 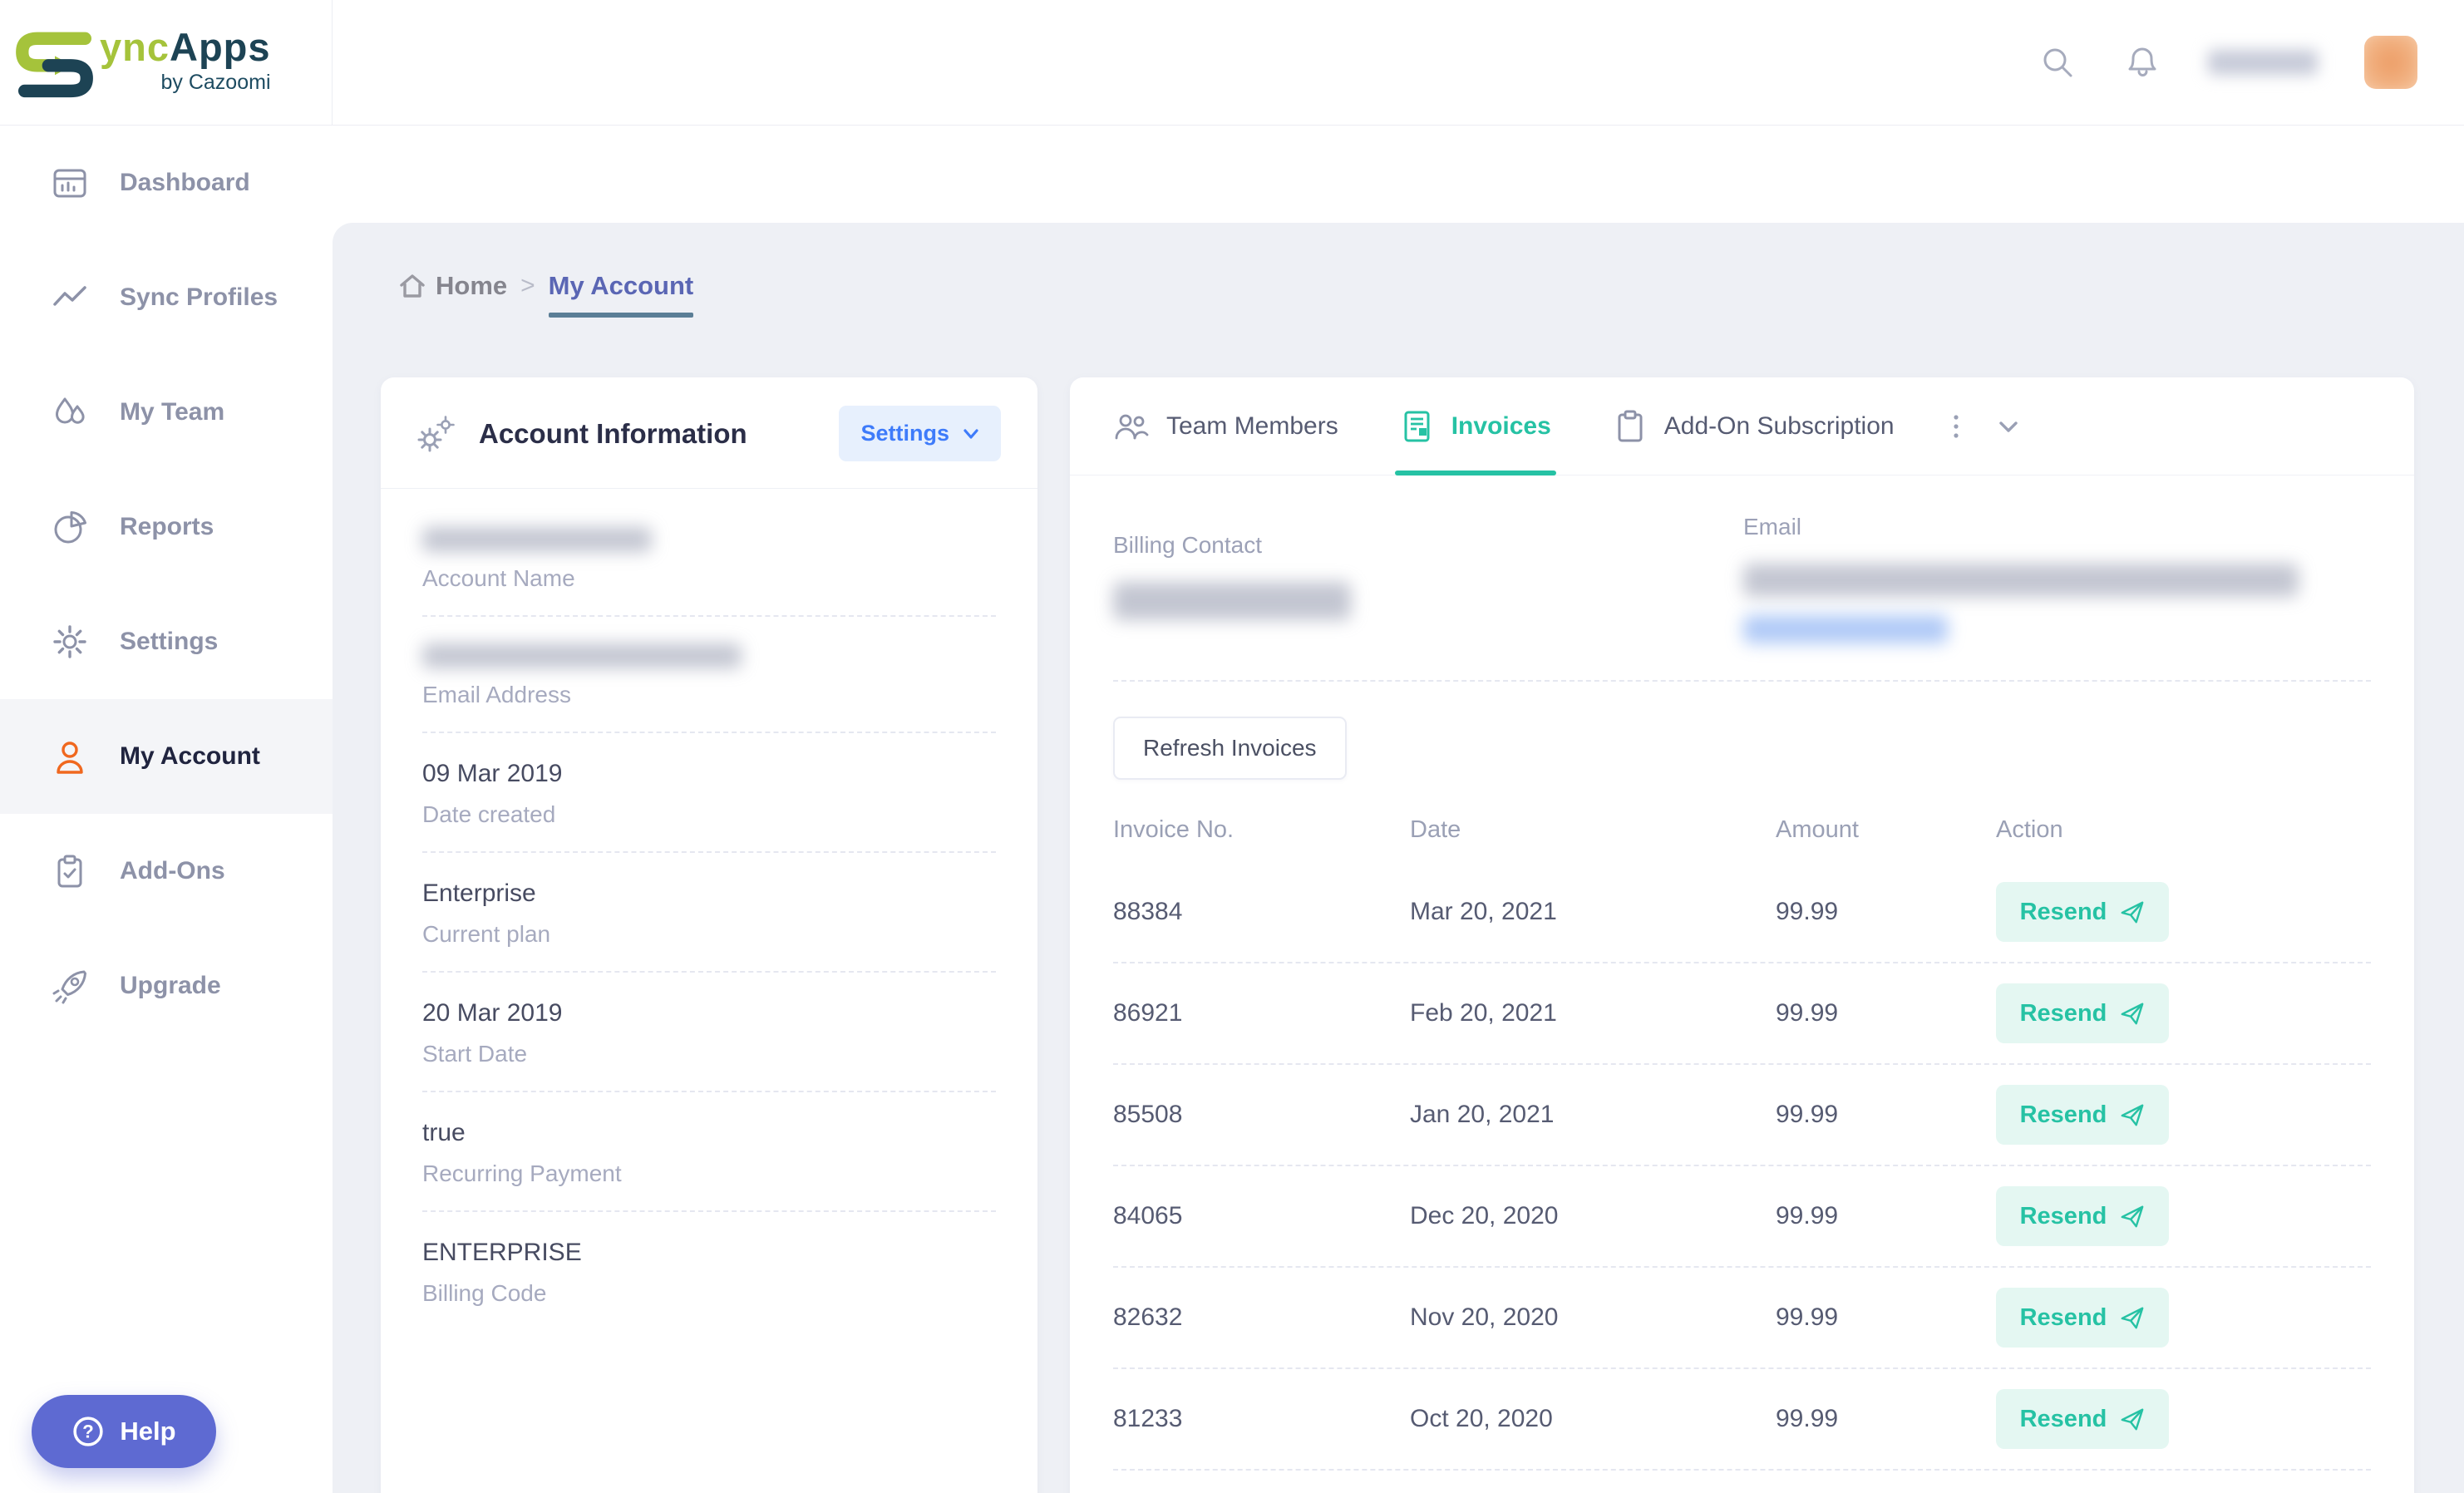 What do you see at coordinates (170, 985) in the screenshot?
I see `sidebar-item-label: Upgrade` at bounding box center [170, 985].